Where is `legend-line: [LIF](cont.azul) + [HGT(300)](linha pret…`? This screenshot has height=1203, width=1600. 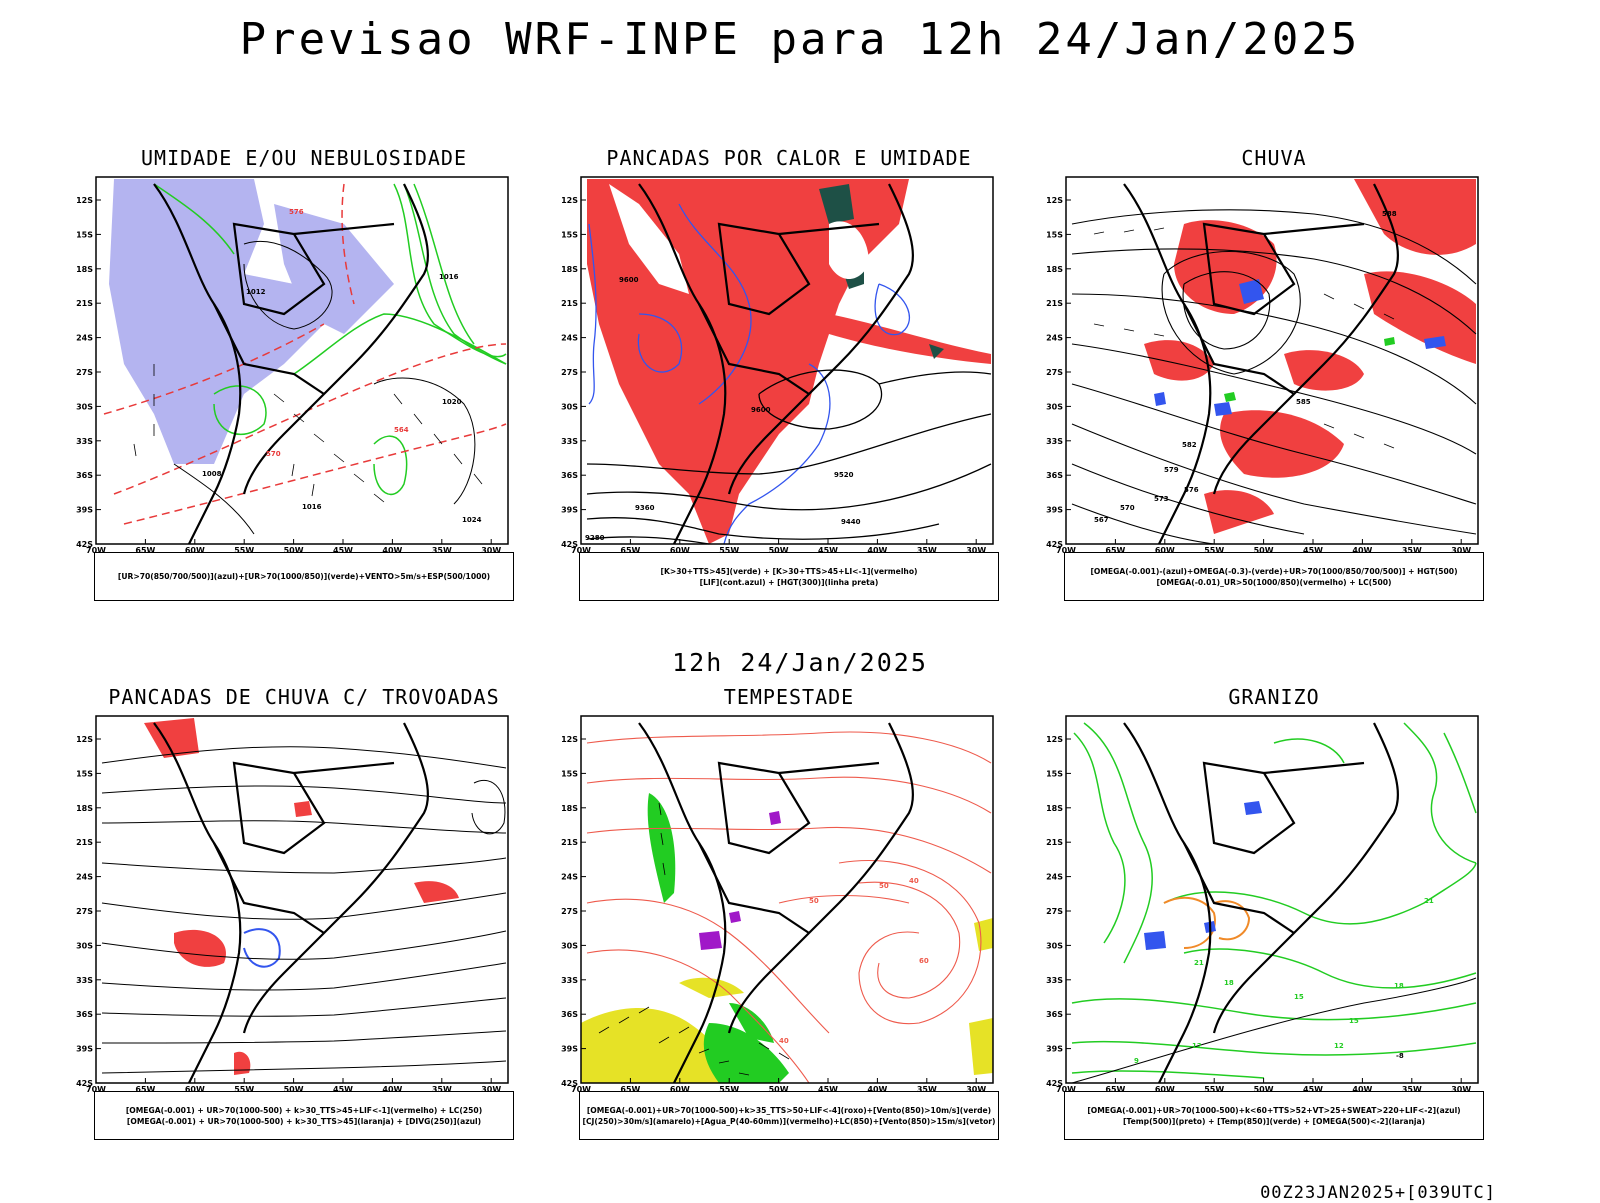
legend-line: [LIF](cont.azul) + [HGT(300)](linha pret… is located at coordinates (789, 582).